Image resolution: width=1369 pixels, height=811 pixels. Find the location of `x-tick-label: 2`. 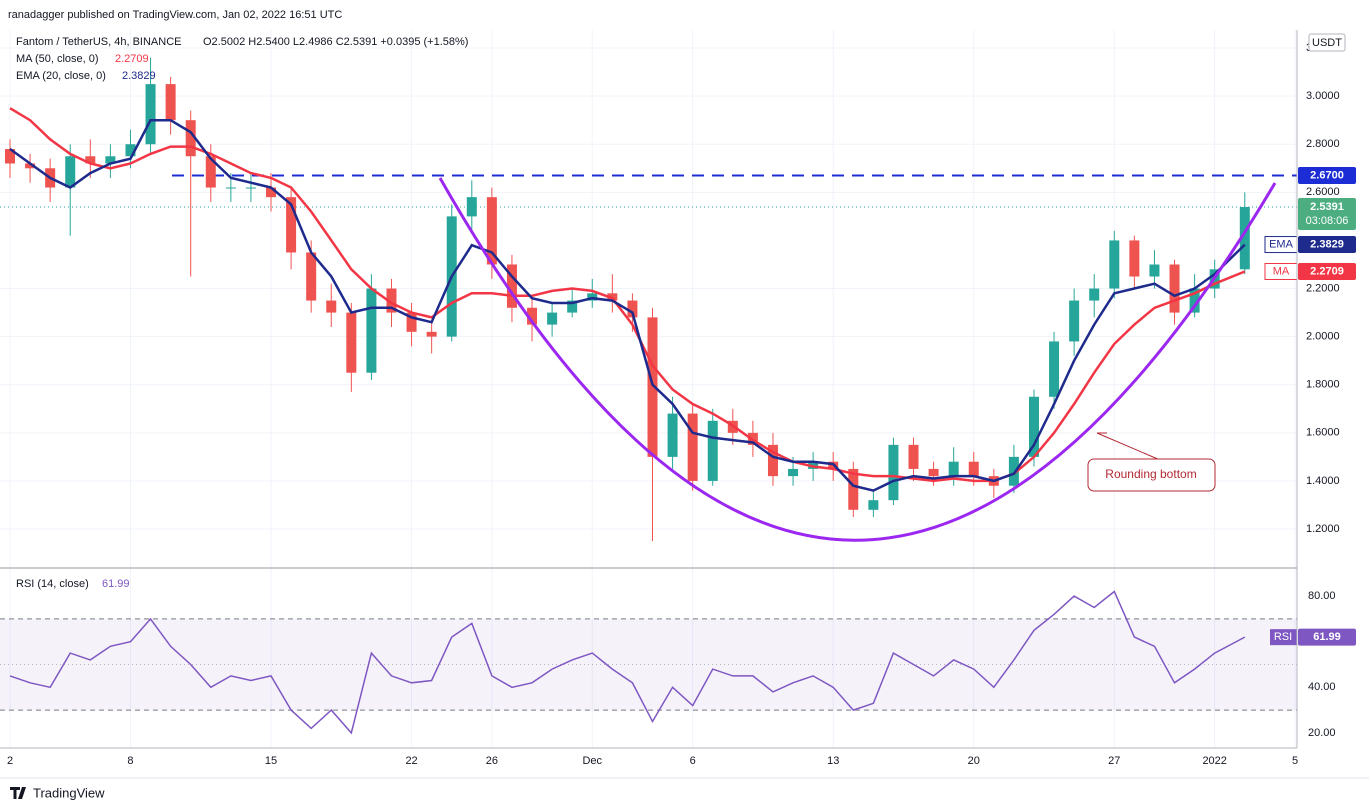

x-tick-label: 2 is located at coordinates (10, 761).